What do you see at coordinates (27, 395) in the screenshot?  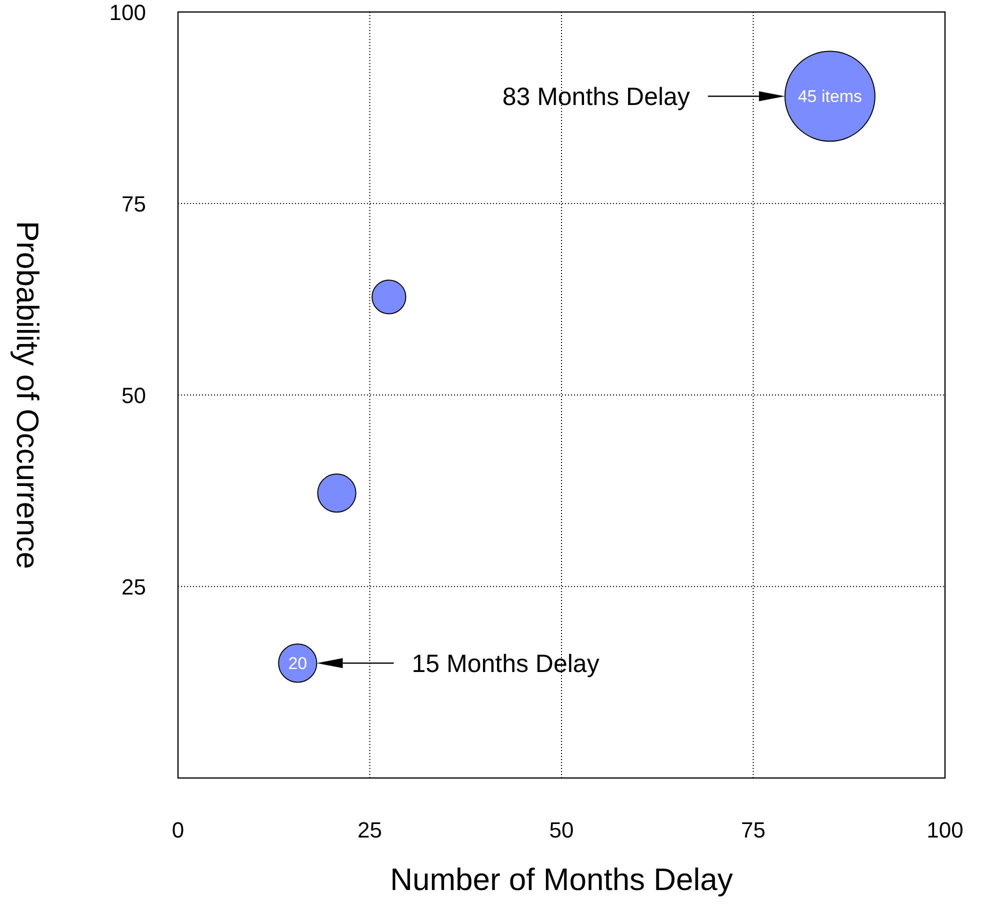 I see `y-axis-title: Probability of Occurrence` at bounding box center [27, 395].